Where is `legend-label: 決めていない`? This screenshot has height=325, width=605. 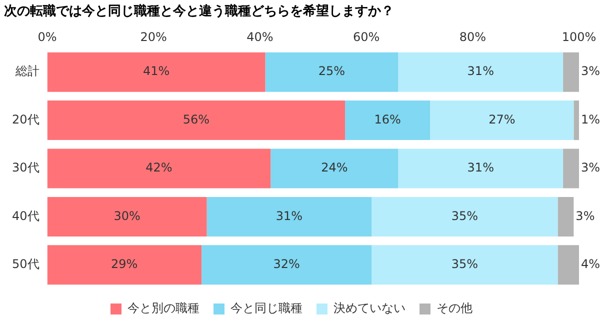 legend-label: 決めていない is located at coordinates (370, 308).